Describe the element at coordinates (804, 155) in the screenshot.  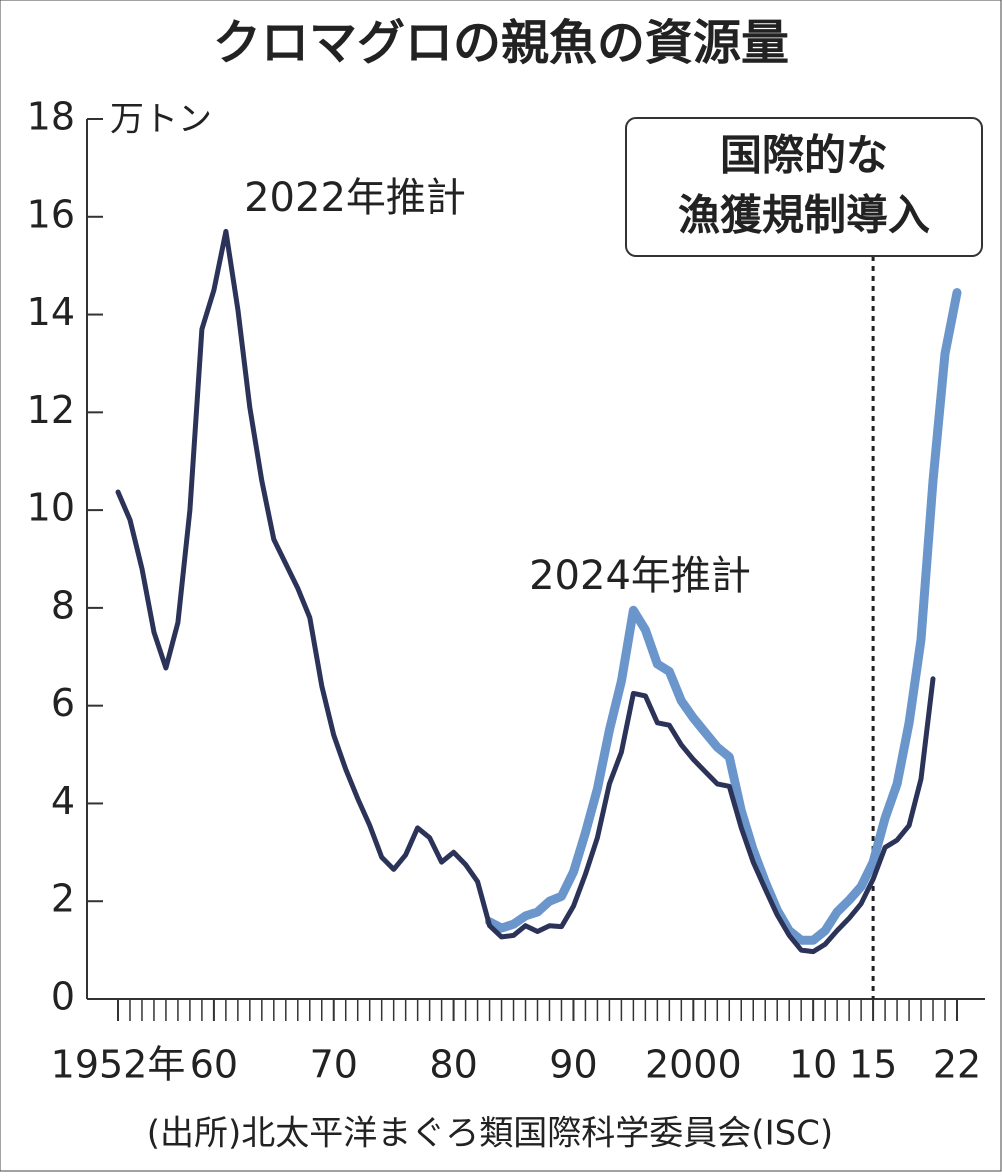
I see `annotation-text: 国際的な` at that location.